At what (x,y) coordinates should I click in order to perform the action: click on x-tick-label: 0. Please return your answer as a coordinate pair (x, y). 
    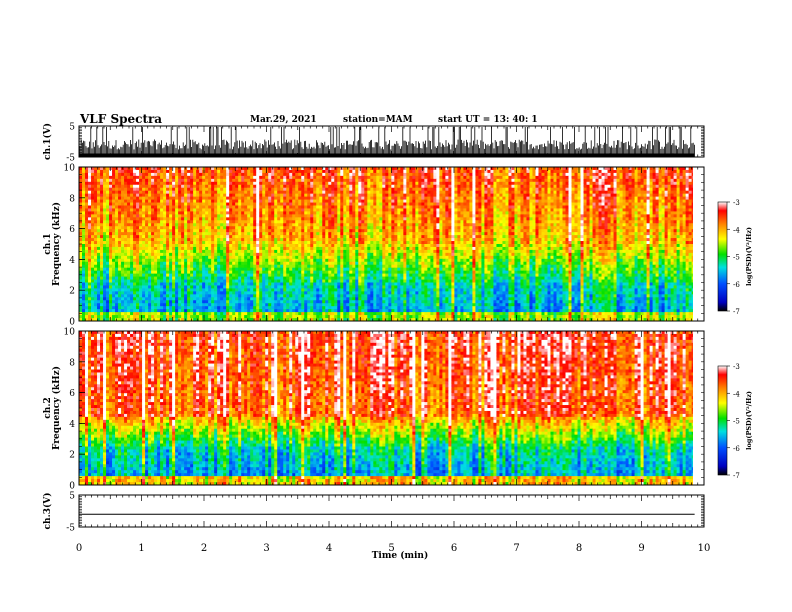
    Looking at the image, I should click on (79, 548).